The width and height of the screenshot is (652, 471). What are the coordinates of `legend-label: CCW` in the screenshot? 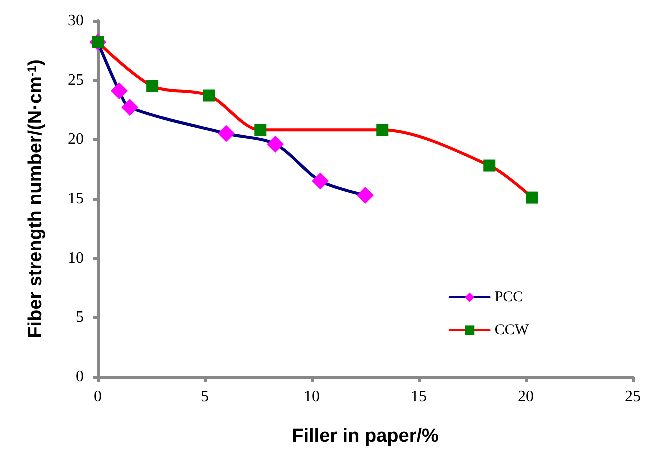 It's located at (512, 330).